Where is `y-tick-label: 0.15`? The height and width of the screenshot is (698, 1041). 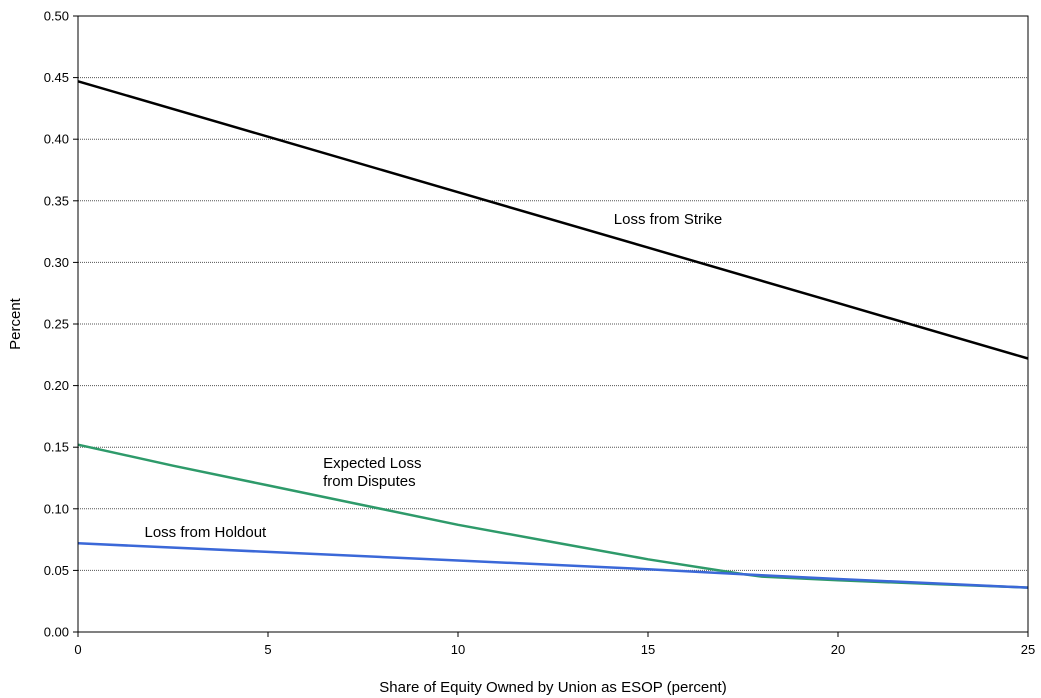 y-tick-label: 0.15 is located at coordinates (56, 447).